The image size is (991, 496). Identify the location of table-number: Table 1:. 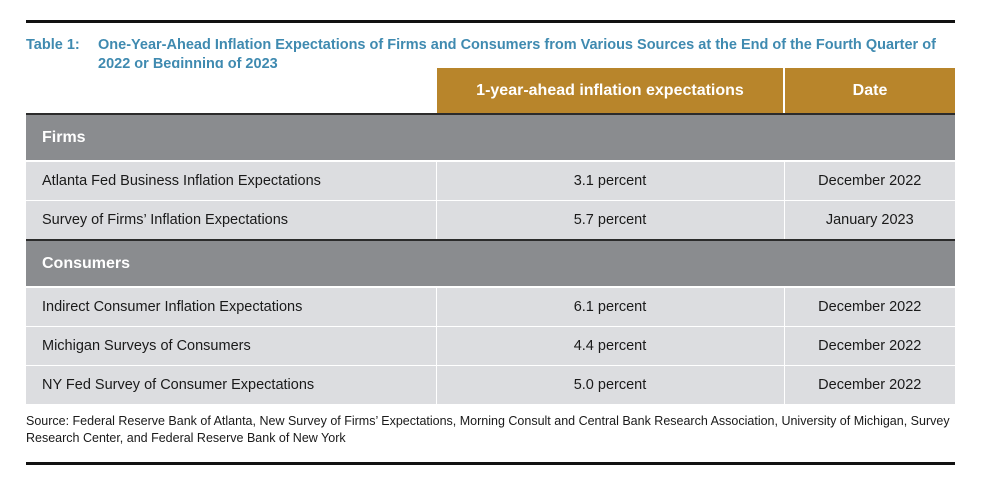
(53, 45).